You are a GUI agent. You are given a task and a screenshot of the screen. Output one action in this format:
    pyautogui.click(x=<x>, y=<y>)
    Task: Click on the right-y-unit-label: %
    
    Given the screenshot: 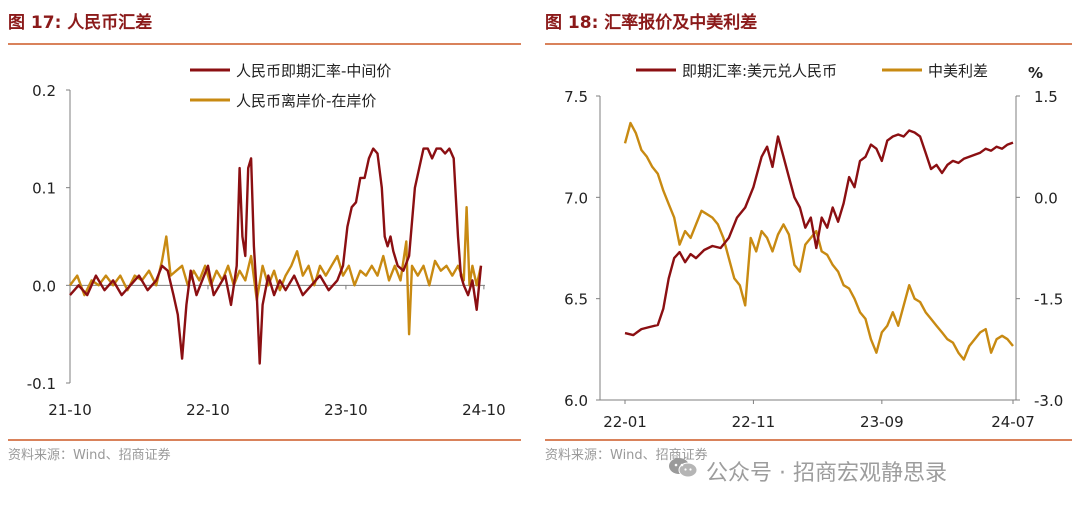 What is the action you would take?
    pyautogui.click(x=1035, y=73)
    